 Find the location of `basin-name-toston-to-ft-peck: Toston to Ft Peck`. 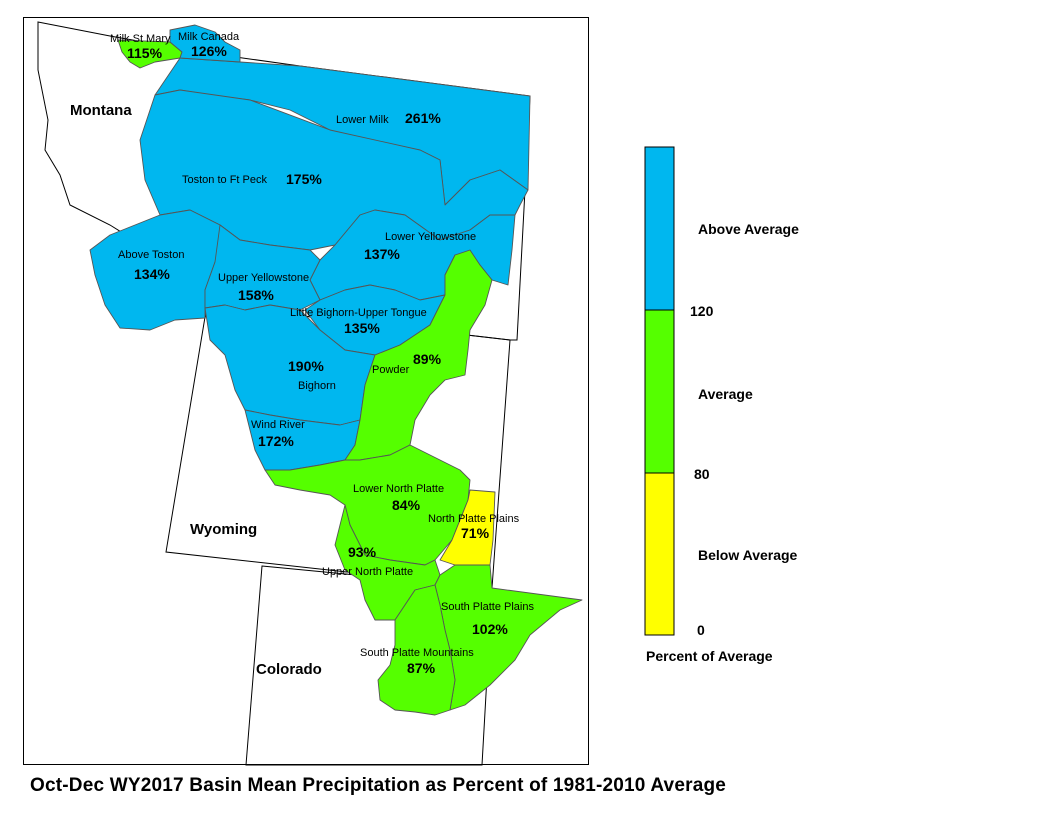

basin-name-toston-to-ft-peck: Toston to Ft Peck is located at coordinates (224, 180).